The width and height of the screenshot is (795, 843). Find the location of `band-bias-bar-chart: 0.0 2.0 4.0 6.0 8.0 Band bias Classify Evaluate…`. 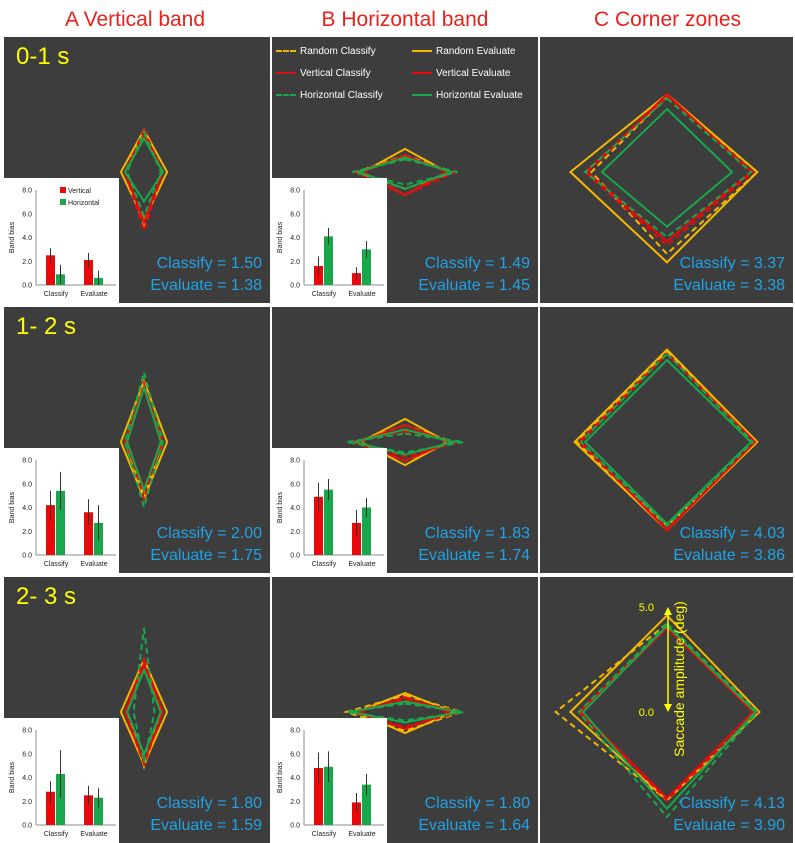

band-bias-bar-chart: 0.0 2.0 4.0 6.0 8.0 Band bias Classify Evaluate… is located at coordinates (62, 242).